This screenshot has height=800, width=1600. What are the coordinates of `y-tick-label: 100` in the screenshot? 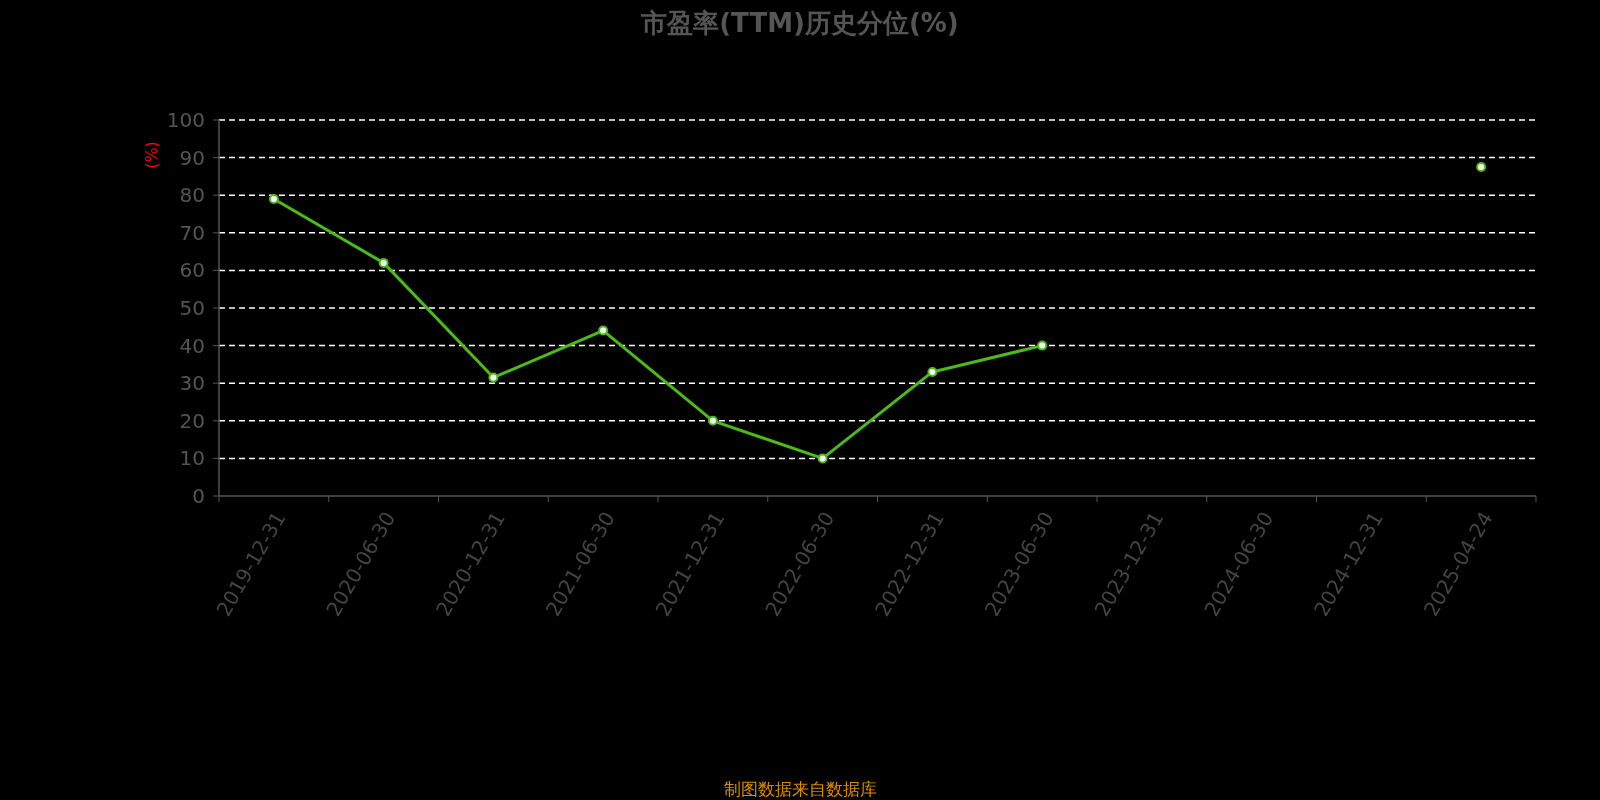 It's located at (185, 120).